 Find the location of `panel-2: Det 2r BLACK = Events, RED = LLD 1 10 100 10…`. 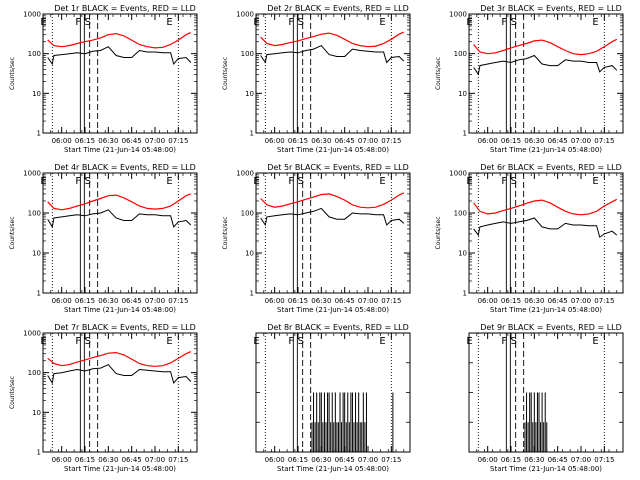

panel-2: Det 2r BLACK = Events, RED = LLD 1 10 100 10… is located at coordinates (316, 79).